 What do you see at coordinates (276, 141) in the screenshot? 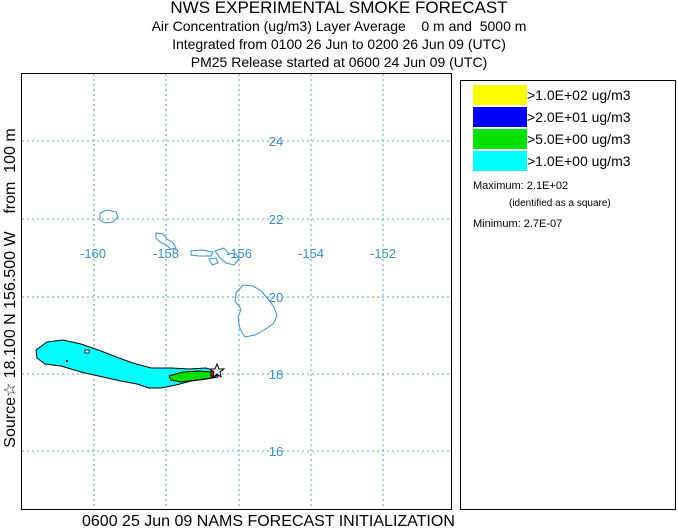
I see `lat-label: 24` at bounding box center [276, 141].